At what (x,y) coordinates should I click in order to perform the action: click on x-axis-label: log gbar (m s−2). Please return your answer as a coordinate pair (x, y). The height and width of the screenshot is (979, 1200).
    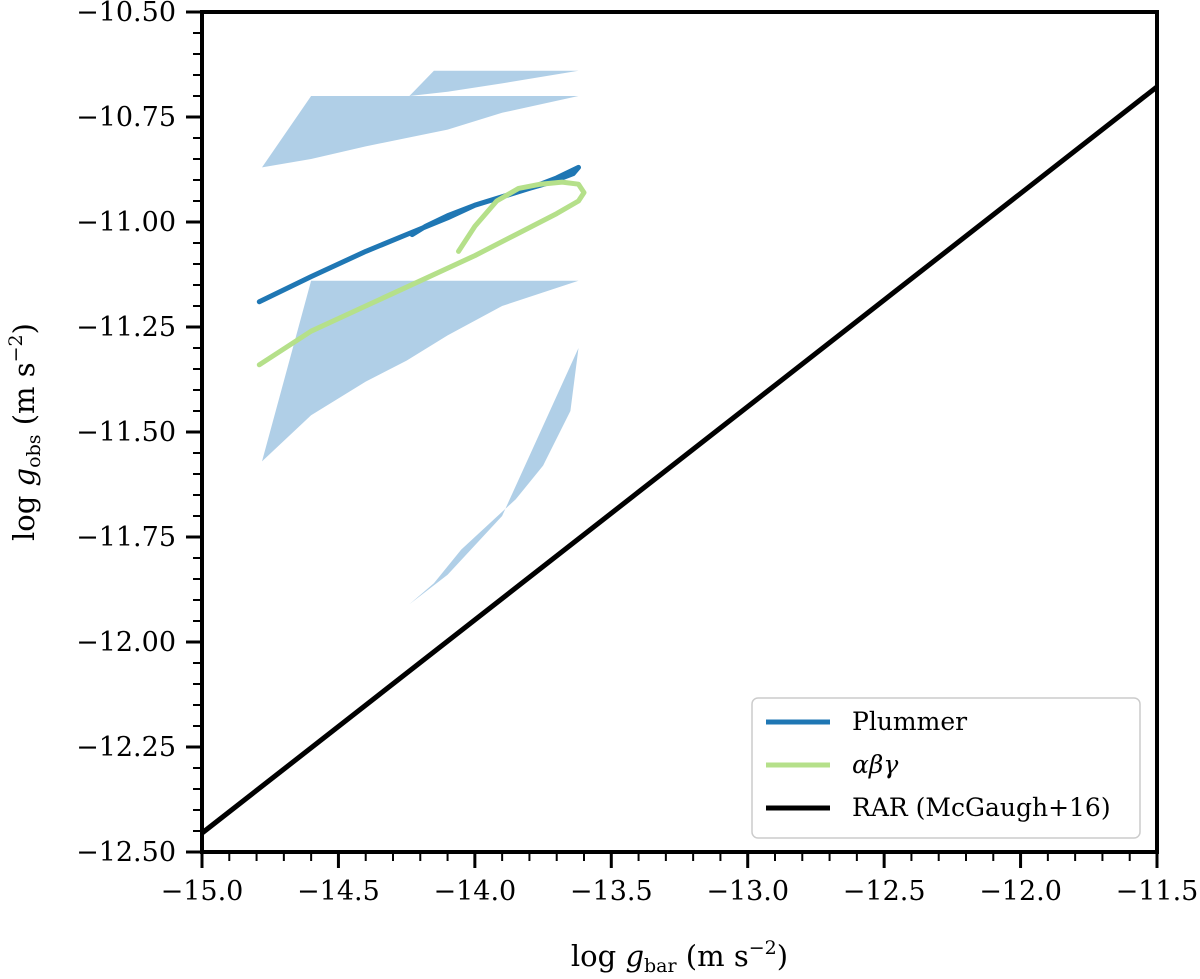
    Looking at the image, I should click on (679, 957).